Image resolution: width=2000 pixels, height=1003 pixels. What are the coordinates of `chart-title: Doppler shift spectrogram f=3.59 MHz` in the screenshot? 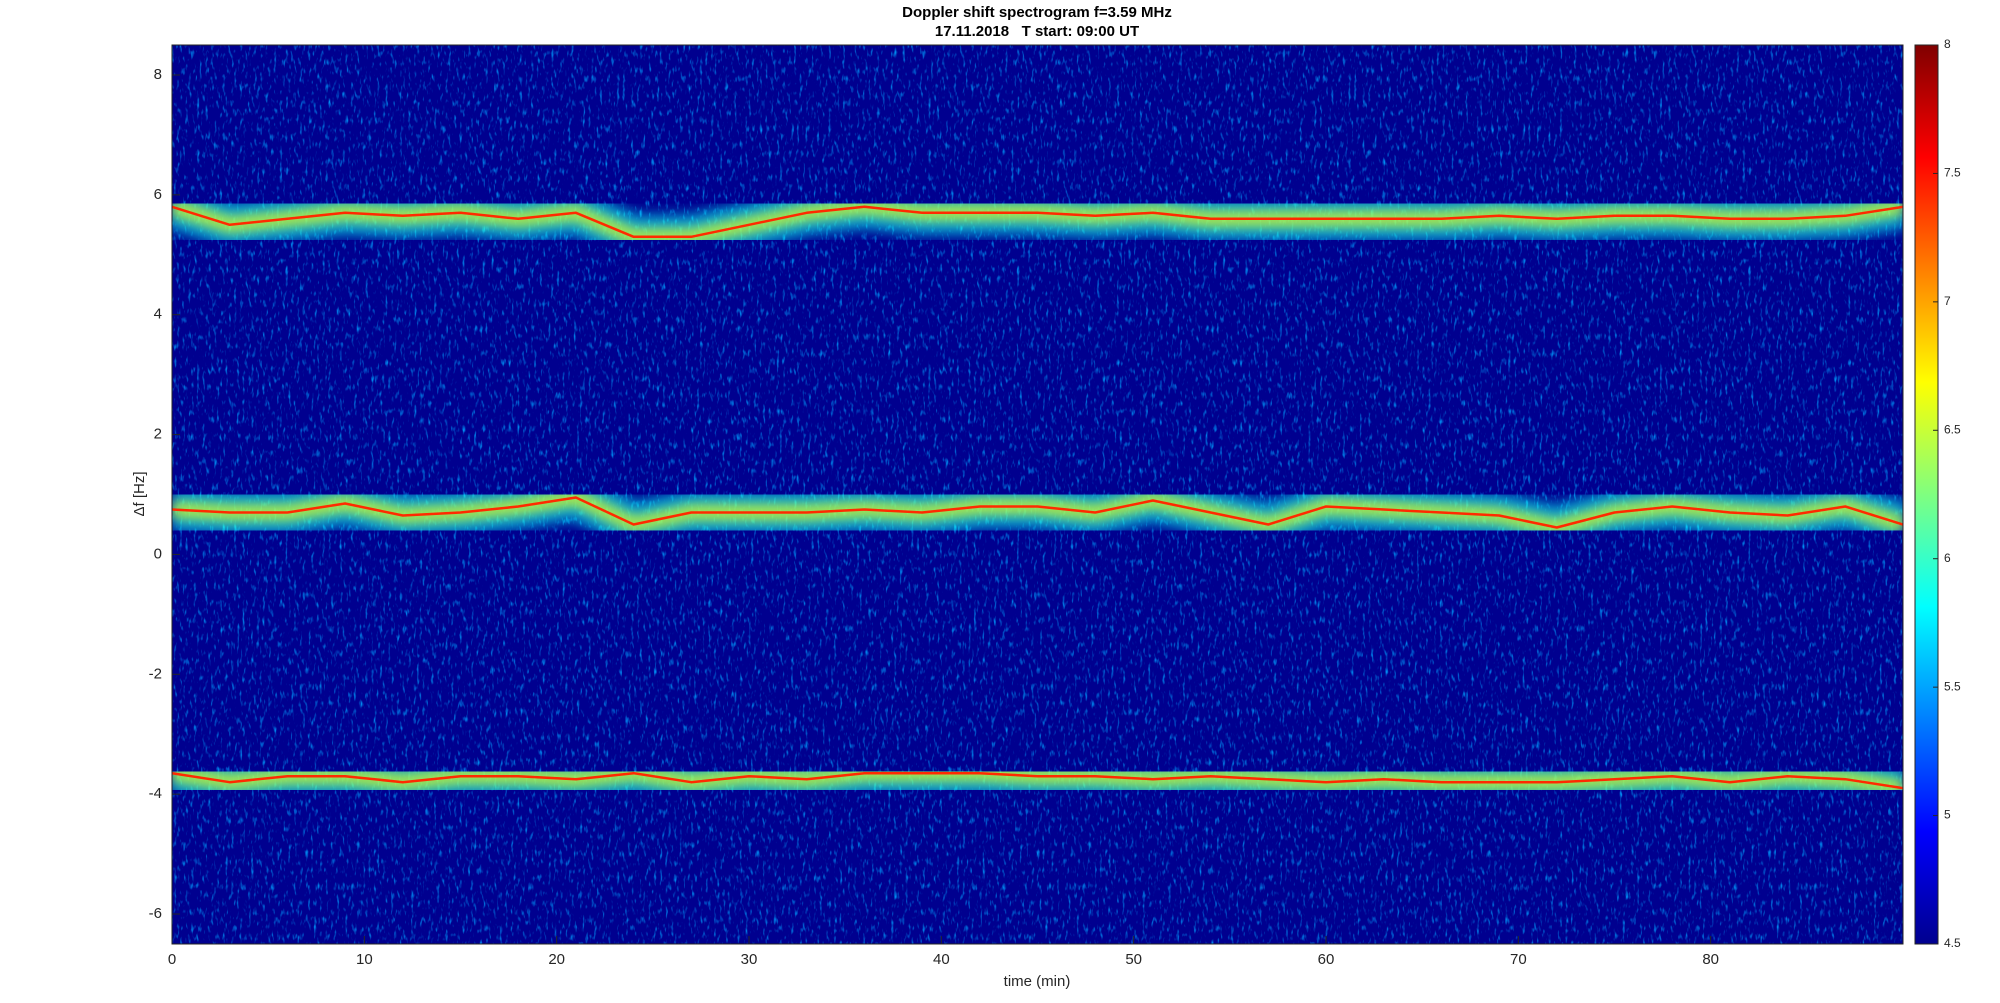 It's located at (1037, 12).